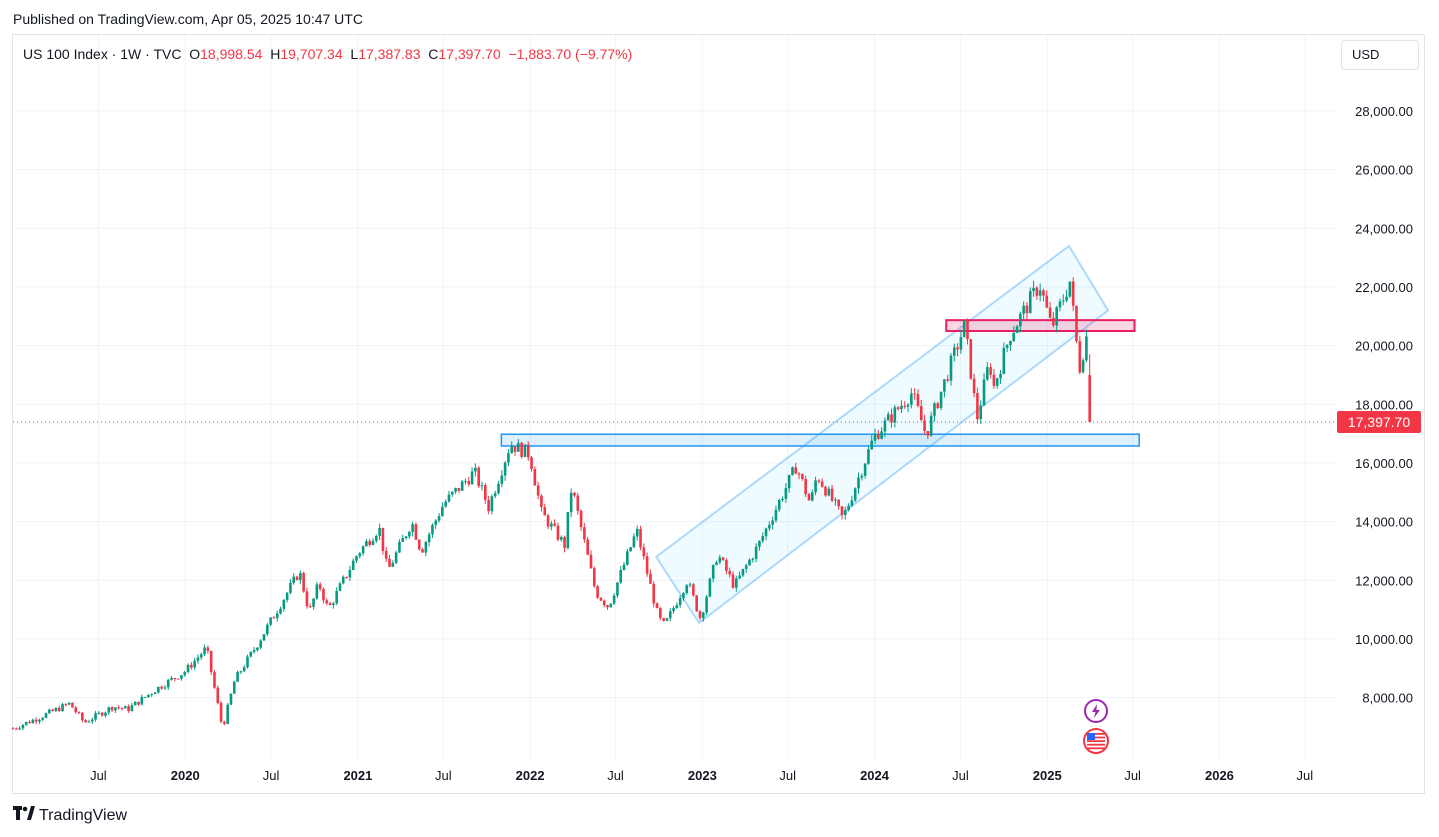 Image resolution: width=1439 pixels, height=837 pixels. Describe the element at coordinates (530, 775) in the screenshot. I see `time-tick-label: 2022` at that location.